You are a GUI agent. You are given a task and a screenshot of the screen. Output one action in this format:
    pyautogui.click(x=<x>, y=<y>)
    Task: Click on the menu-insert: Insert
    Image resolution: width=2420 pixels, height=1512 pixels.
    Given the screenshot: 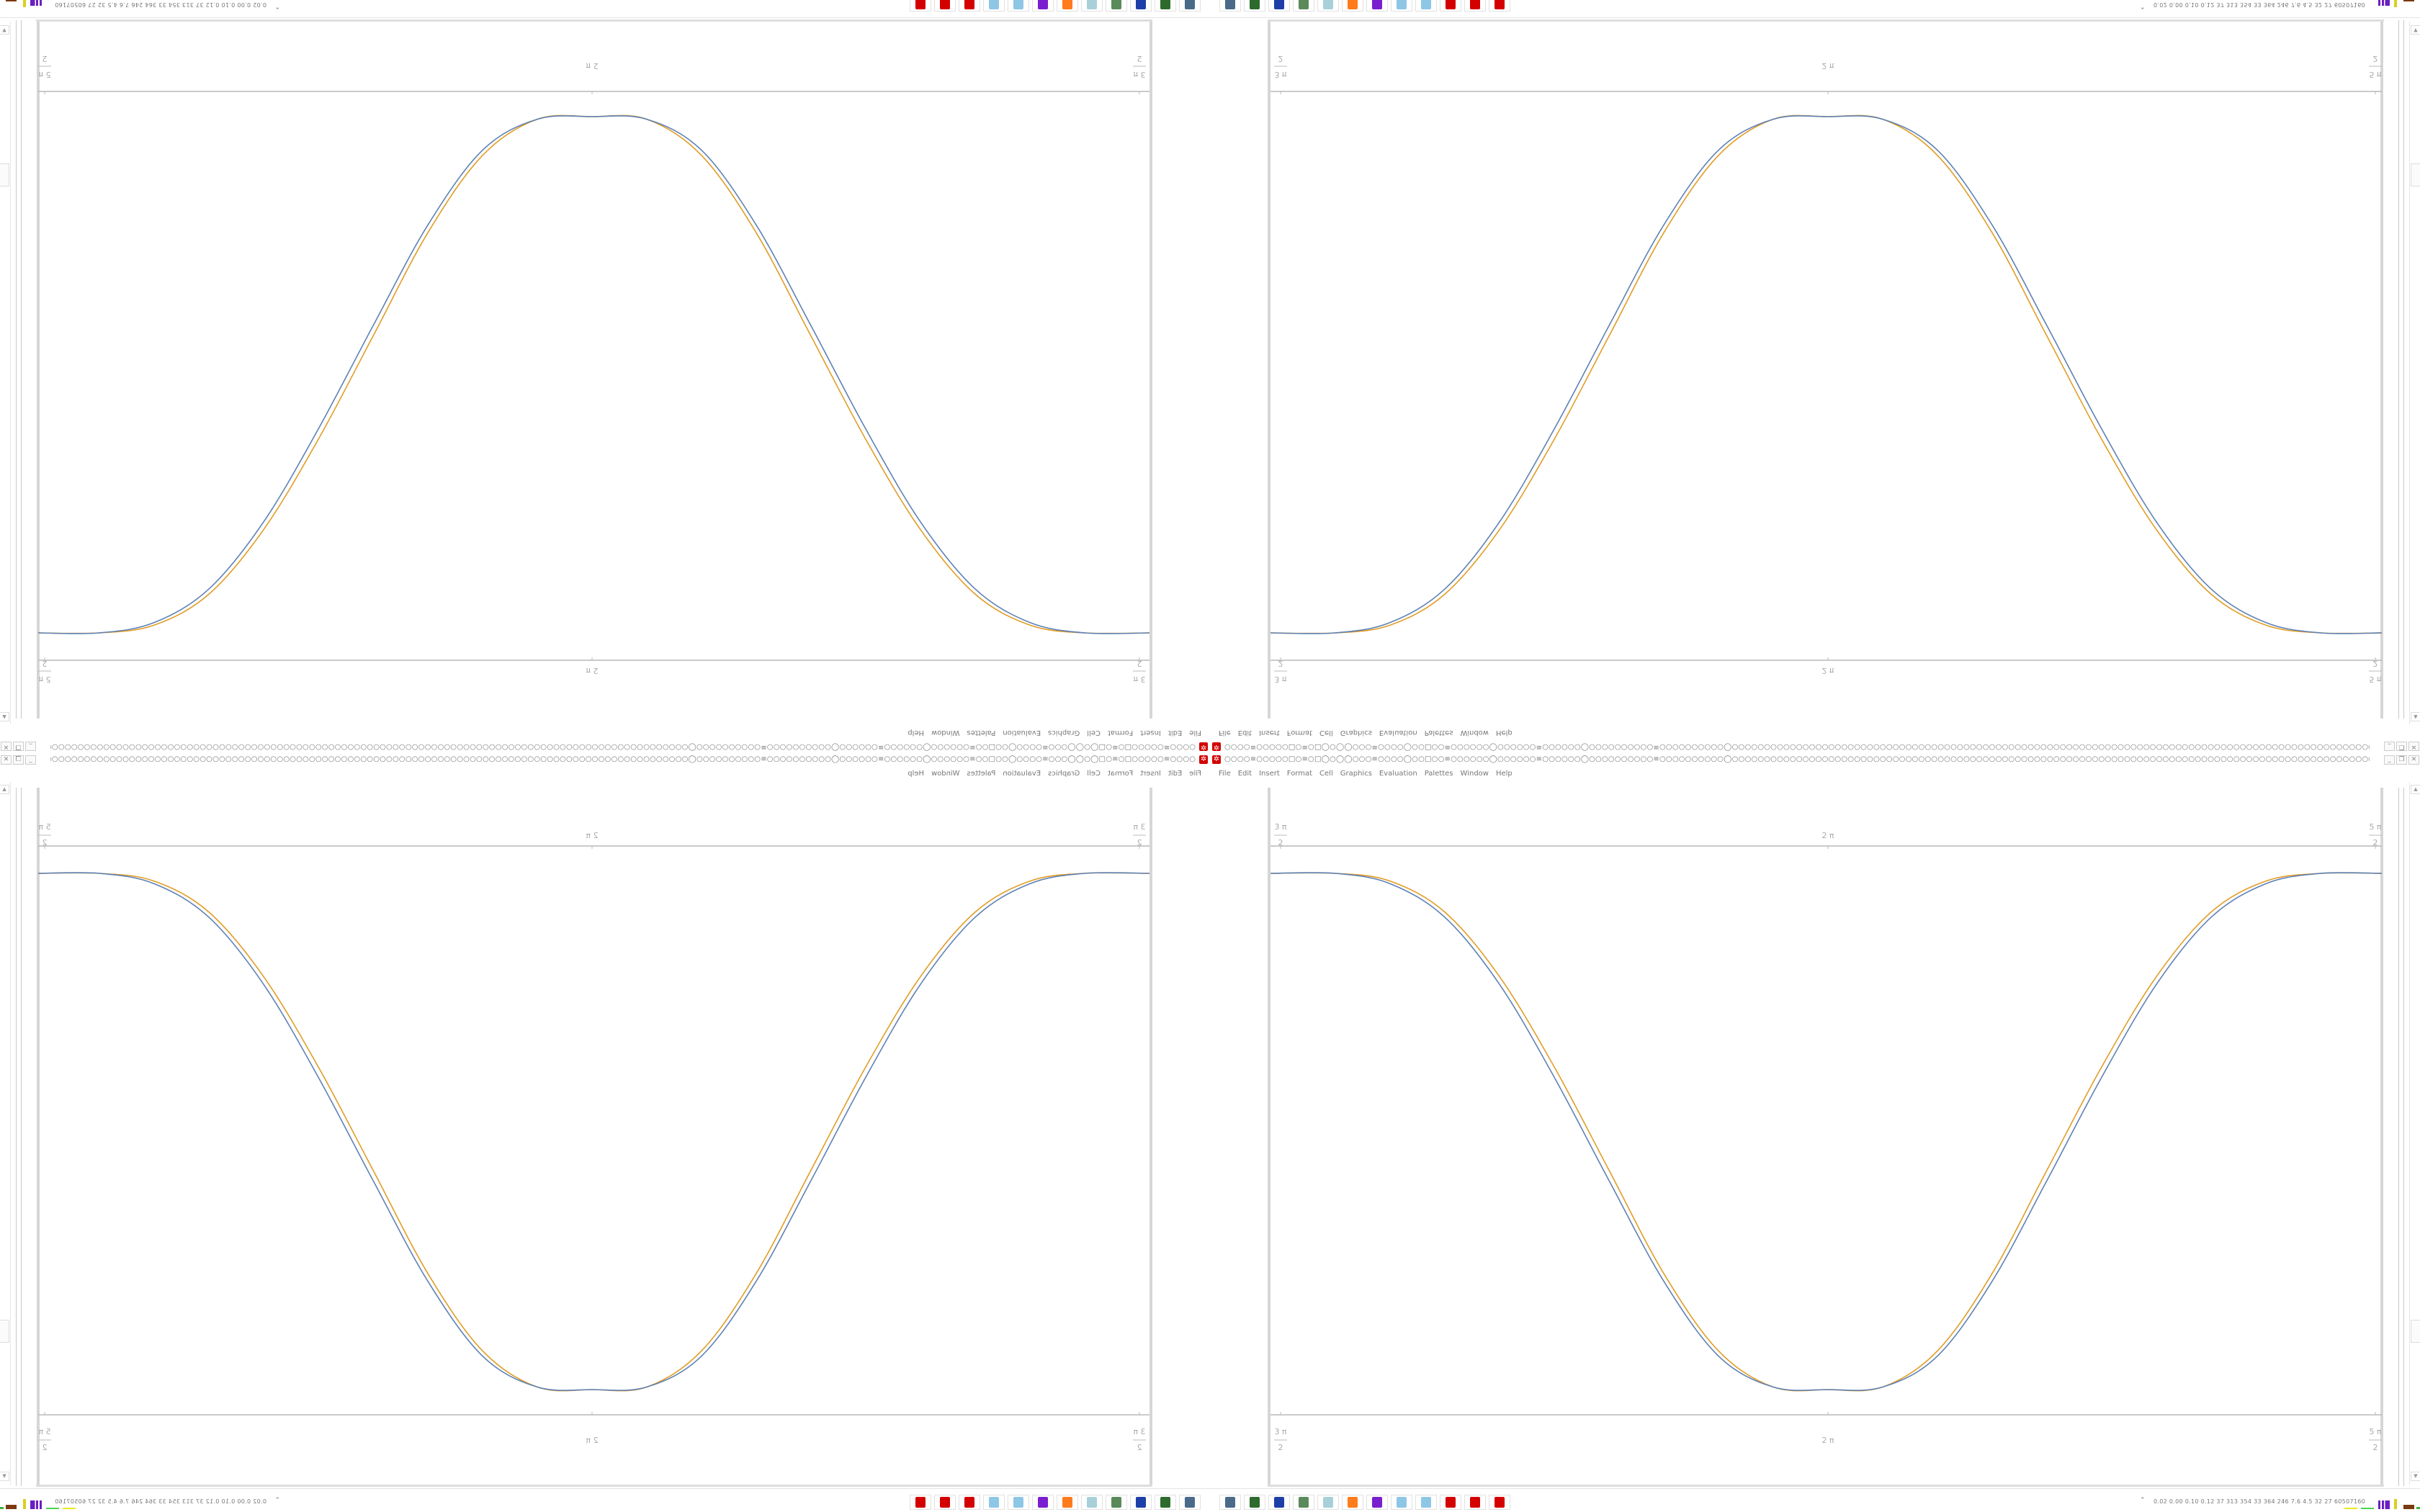 What is the action you would take?
    pyautogui.click(x=1269, y=774)
    